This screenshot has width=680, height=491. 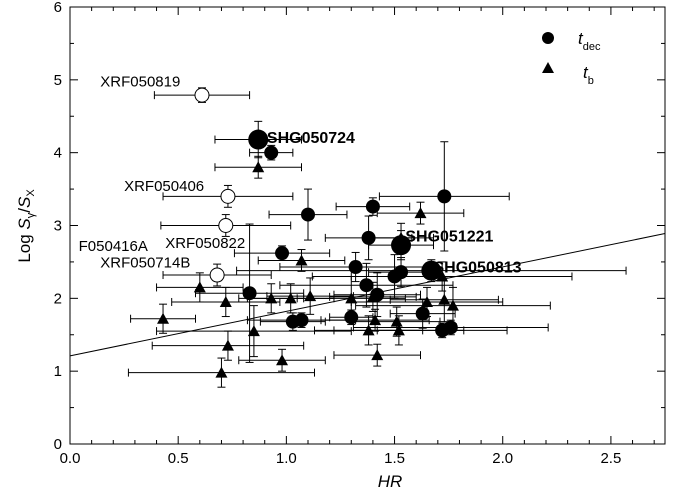 I want to click on x-tick-label: 0.5, so click(x=178, y=458).